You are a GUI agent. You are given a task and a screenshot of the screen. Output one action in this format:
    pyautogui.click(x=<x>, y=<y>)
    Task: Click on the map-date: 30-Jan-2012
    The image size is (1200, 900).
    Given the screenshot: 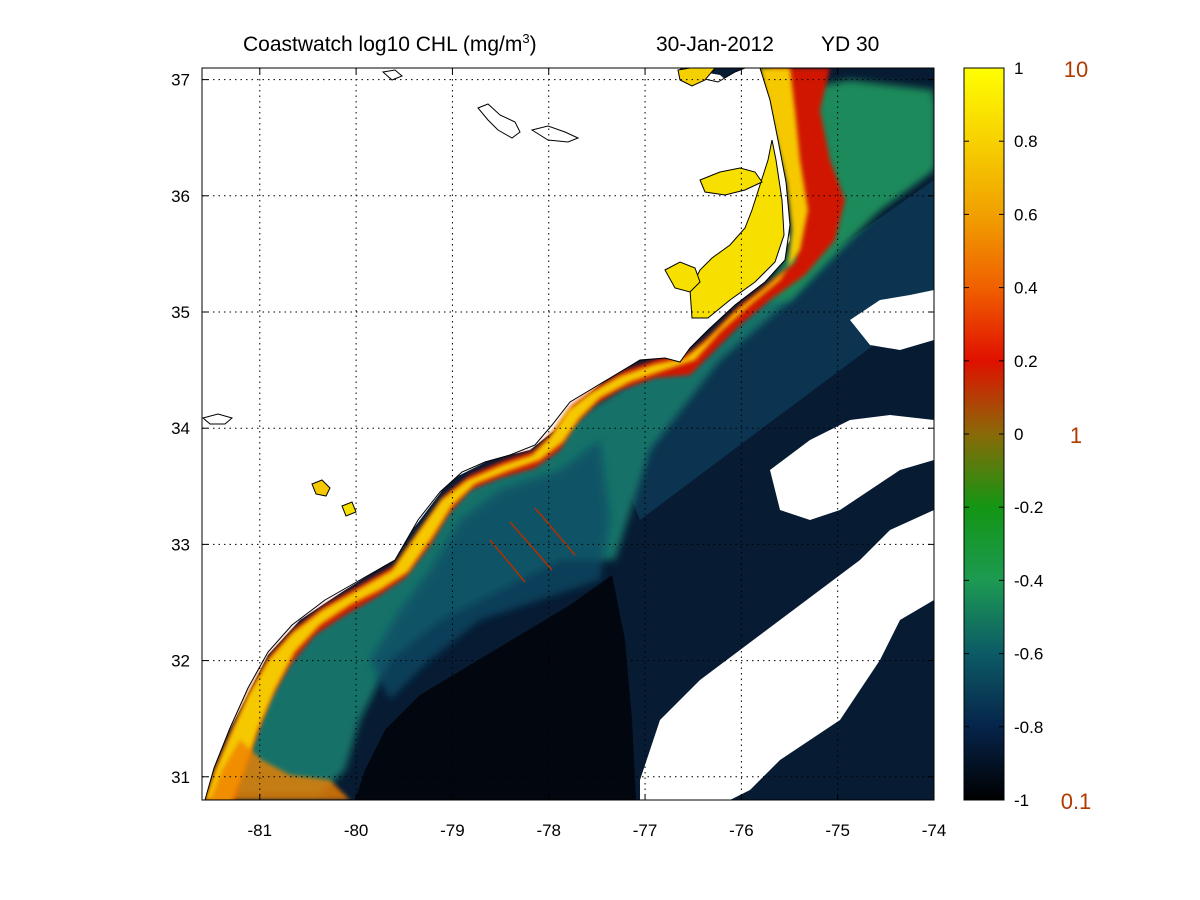 What is the action you would take?
    pyautogui.click(x=715, y=44)
    